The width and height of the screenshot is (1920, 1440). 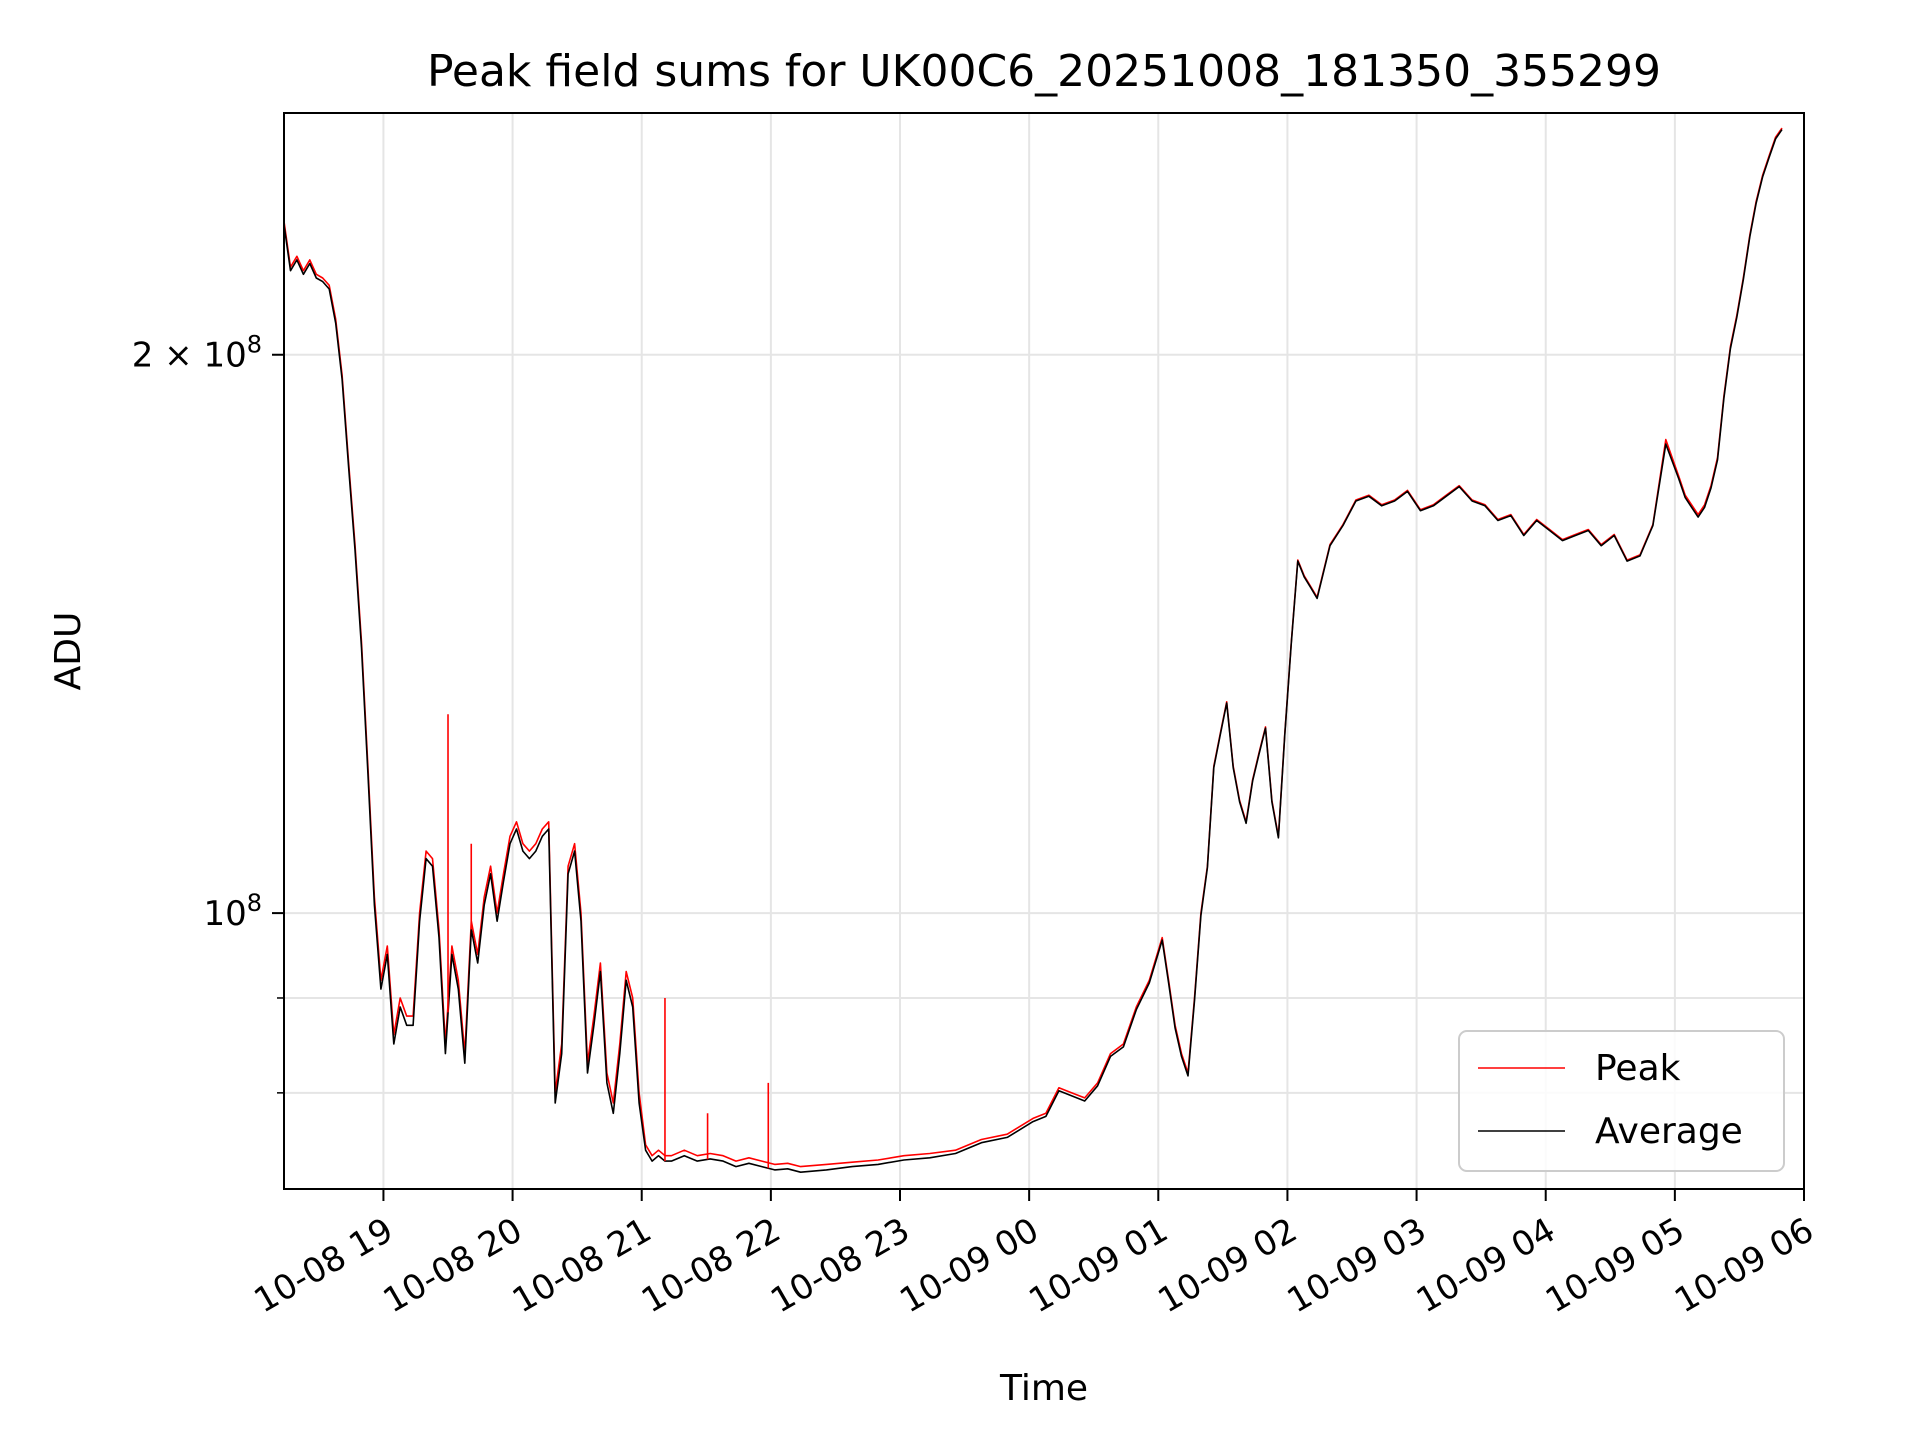 What do you see at coordinates (1043, 1388) in the screenshot?
I see `x-axis-label: Time` at bounding box center [1043, 1388].